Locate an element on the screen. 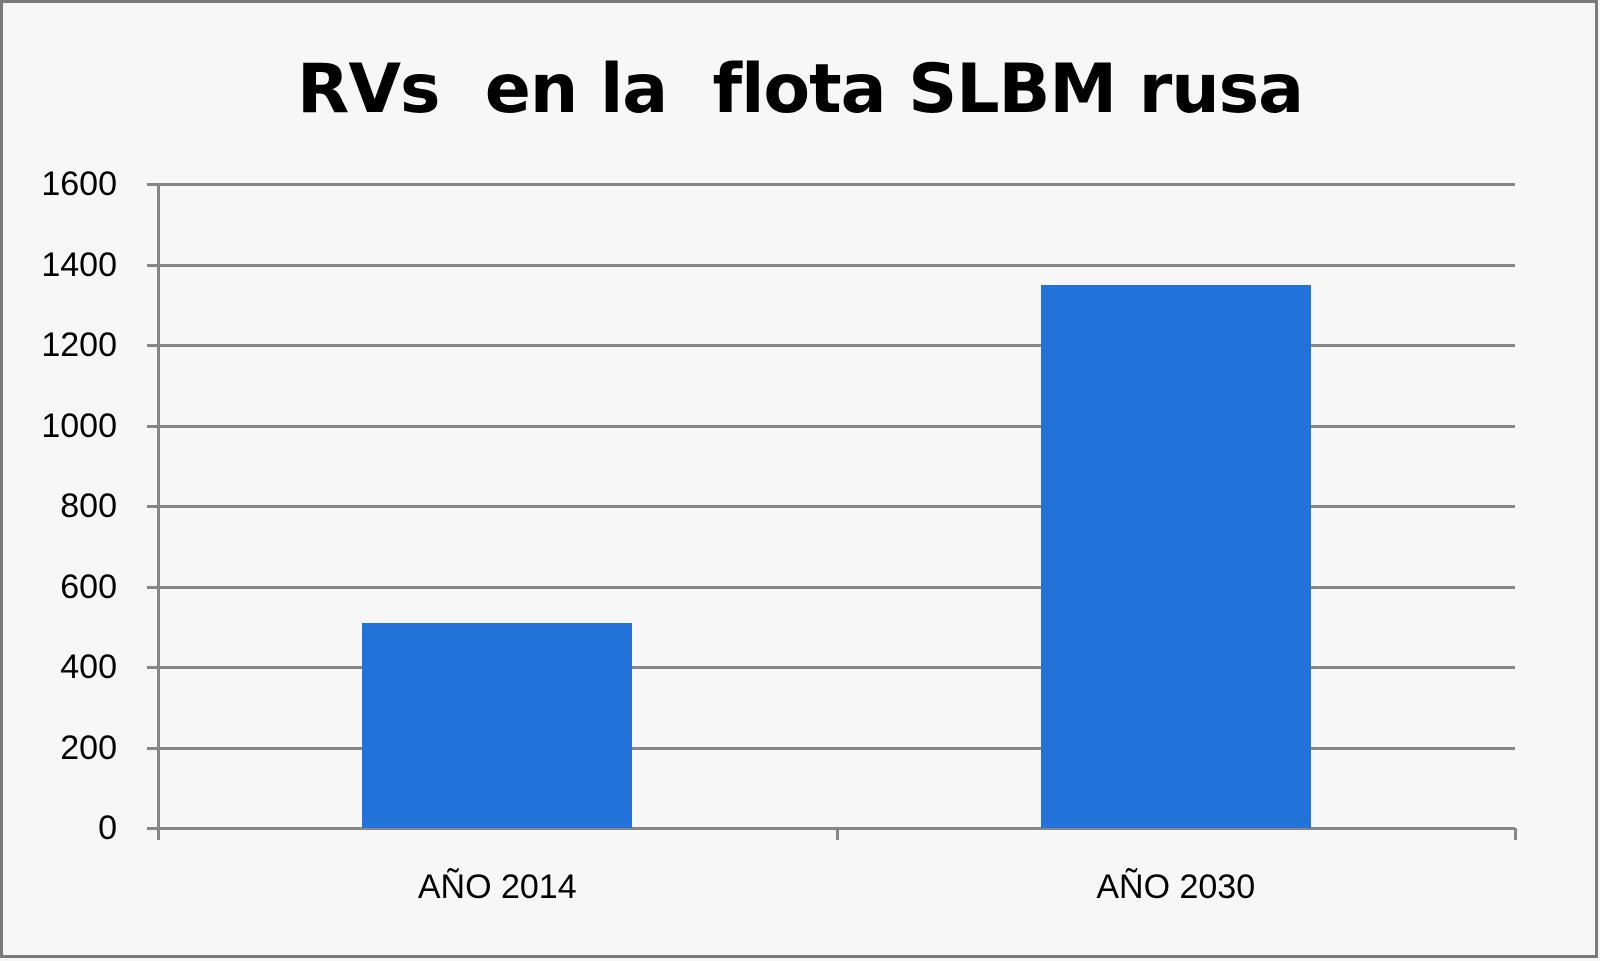  chart-title: RVs en la flota SLBM rusa is located at coordinates (800, 89).